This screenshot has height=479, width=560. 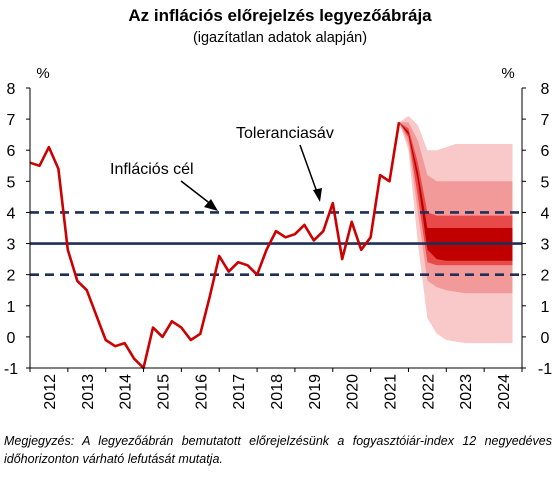 I want to click on annotation-arrowhead-band, so click(x=317, y=195).